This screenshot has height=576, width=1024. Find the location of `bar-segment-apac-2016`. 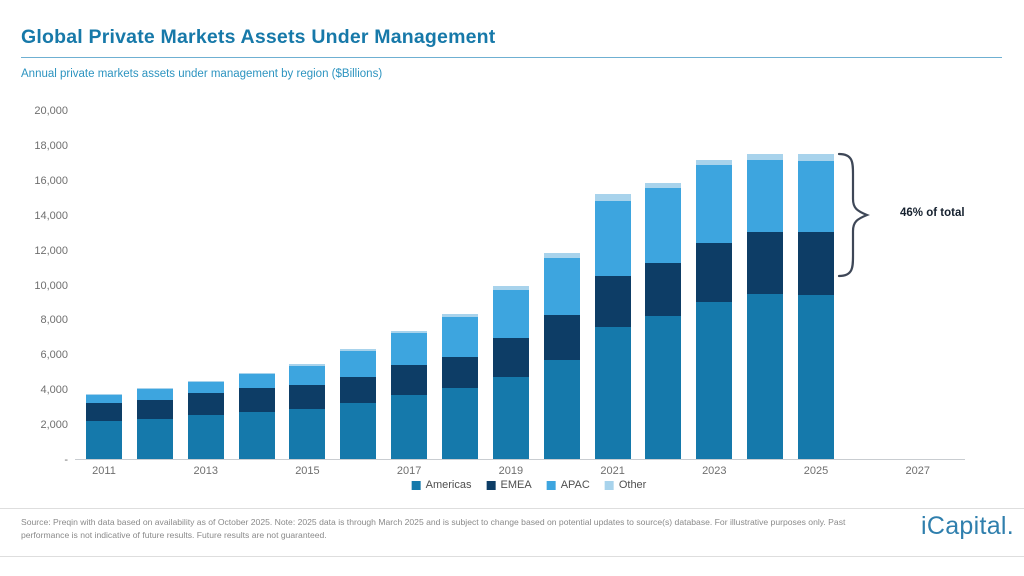

bar-segment-apac-2016 is located at coordinates (358, 363).